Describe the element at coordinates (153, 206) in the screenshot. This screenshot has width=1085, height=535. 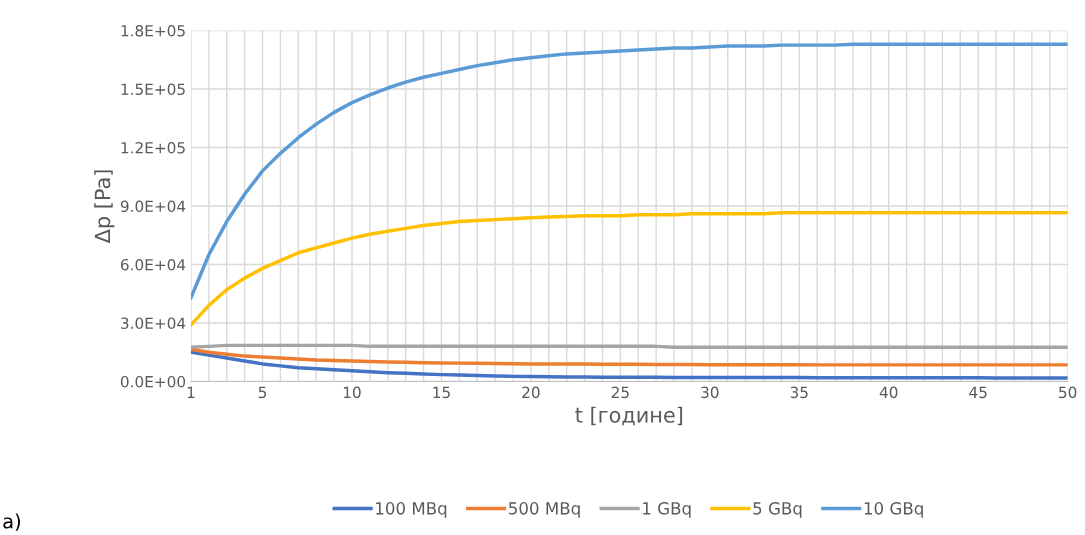
I see `y-tick-label: 9.0E+04` at that location.